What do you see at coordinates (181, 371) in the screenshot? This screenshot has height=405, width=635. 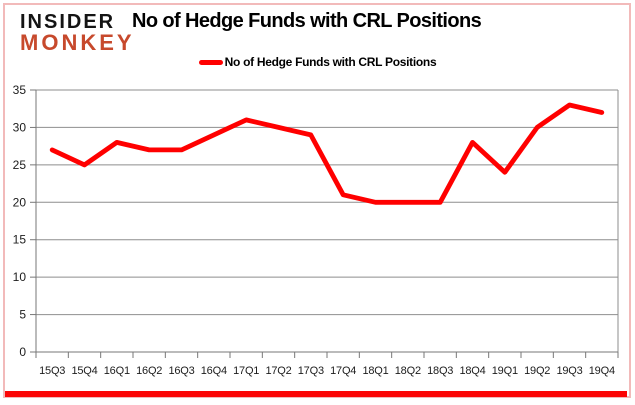 I see `svg-text: 16Q3` at bounding box center [181, 371].